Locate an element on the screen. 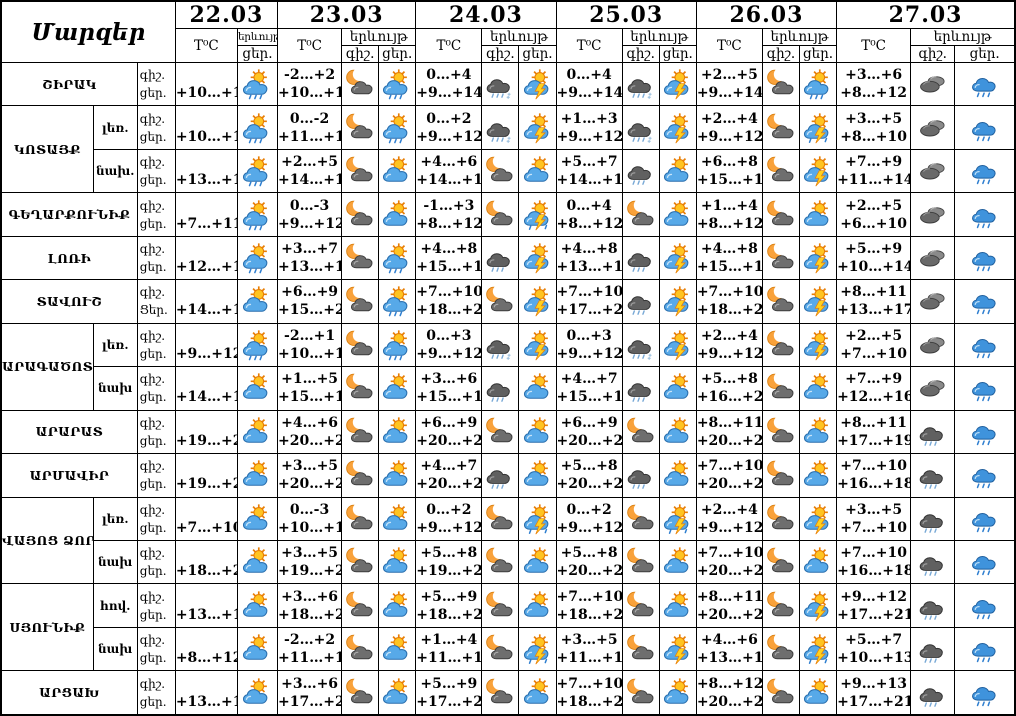 The height and width of the screenshot is (716, 1016). temp-header-0: T⁰C is located at coordinates (206, 45).